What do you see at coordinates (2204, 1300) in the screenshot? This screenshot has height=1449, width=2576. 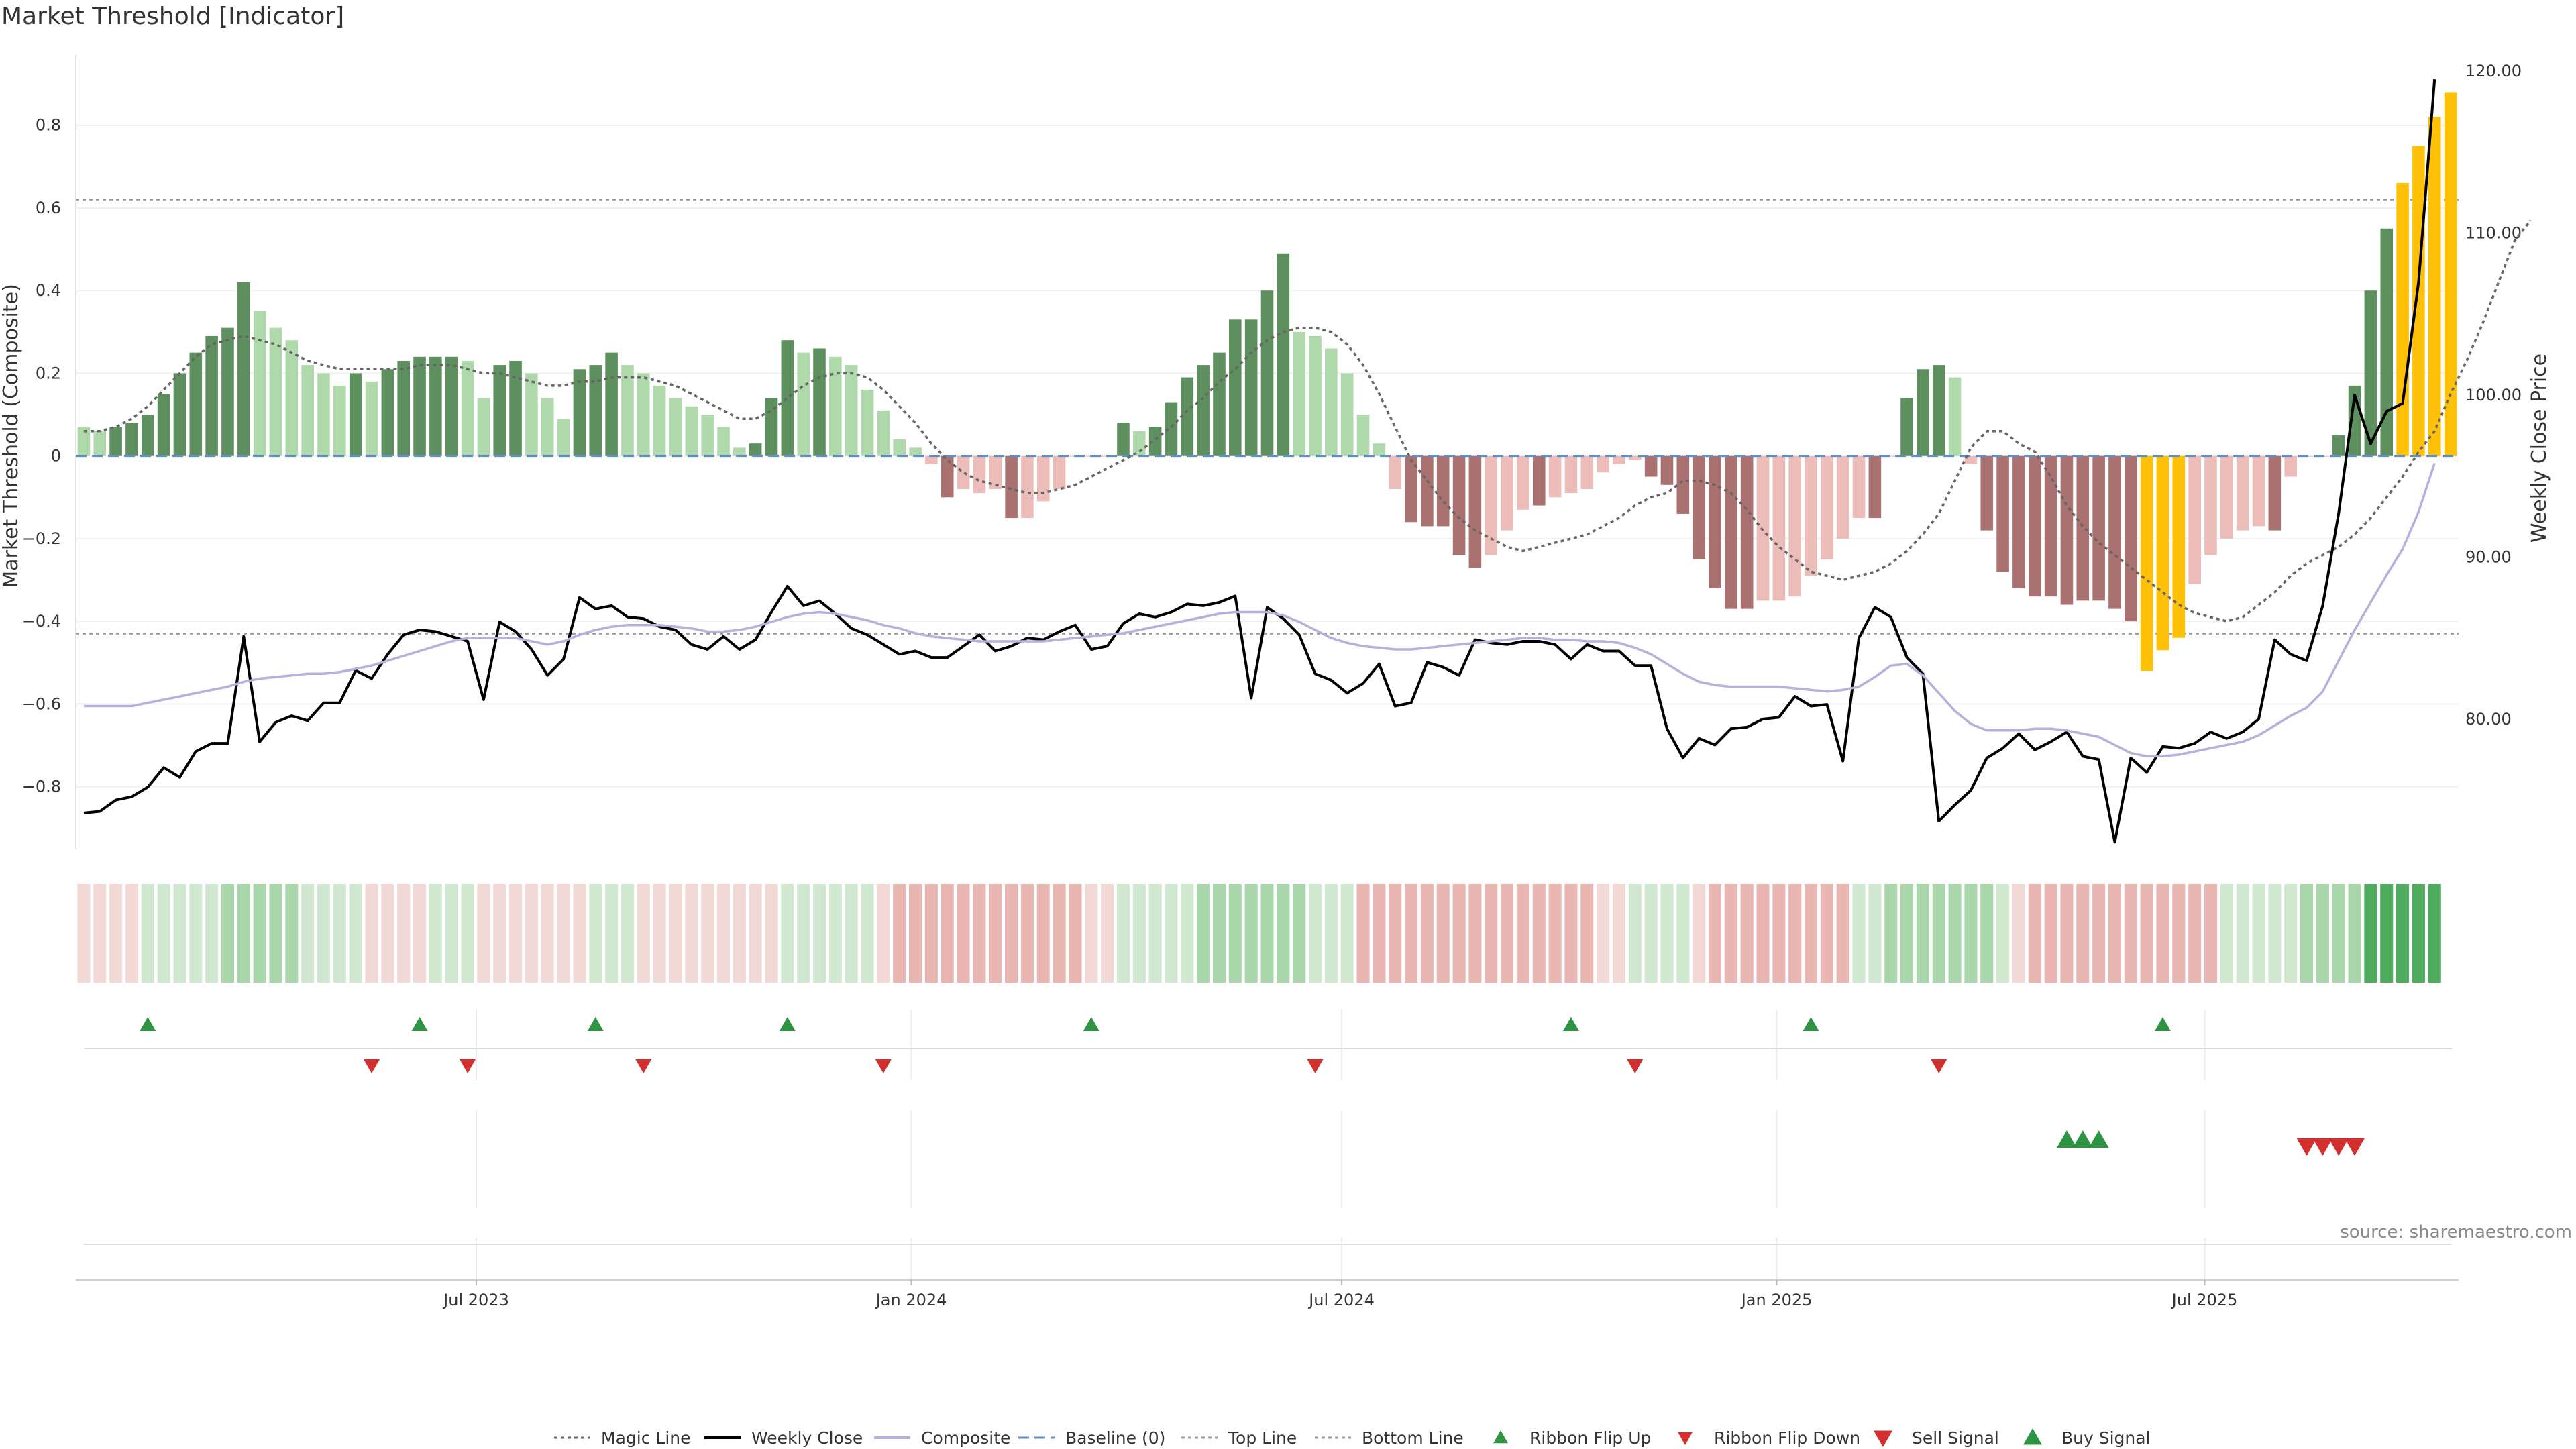 I see `x-tick-label: Jul 2025` at bounding box center [2204, 1300].